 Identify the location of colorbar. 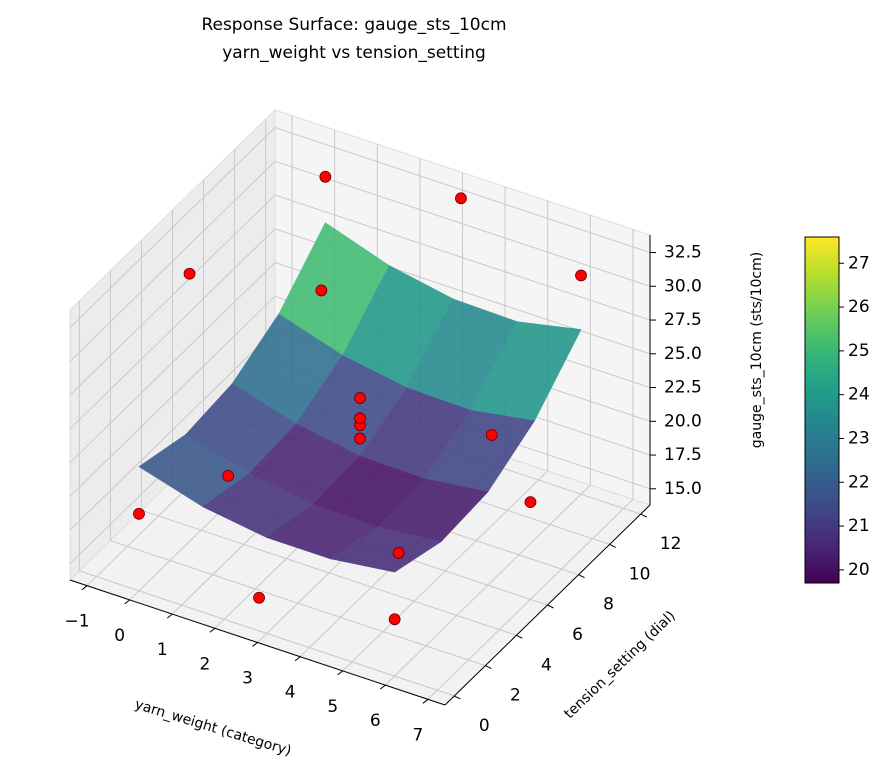
(822, 410).